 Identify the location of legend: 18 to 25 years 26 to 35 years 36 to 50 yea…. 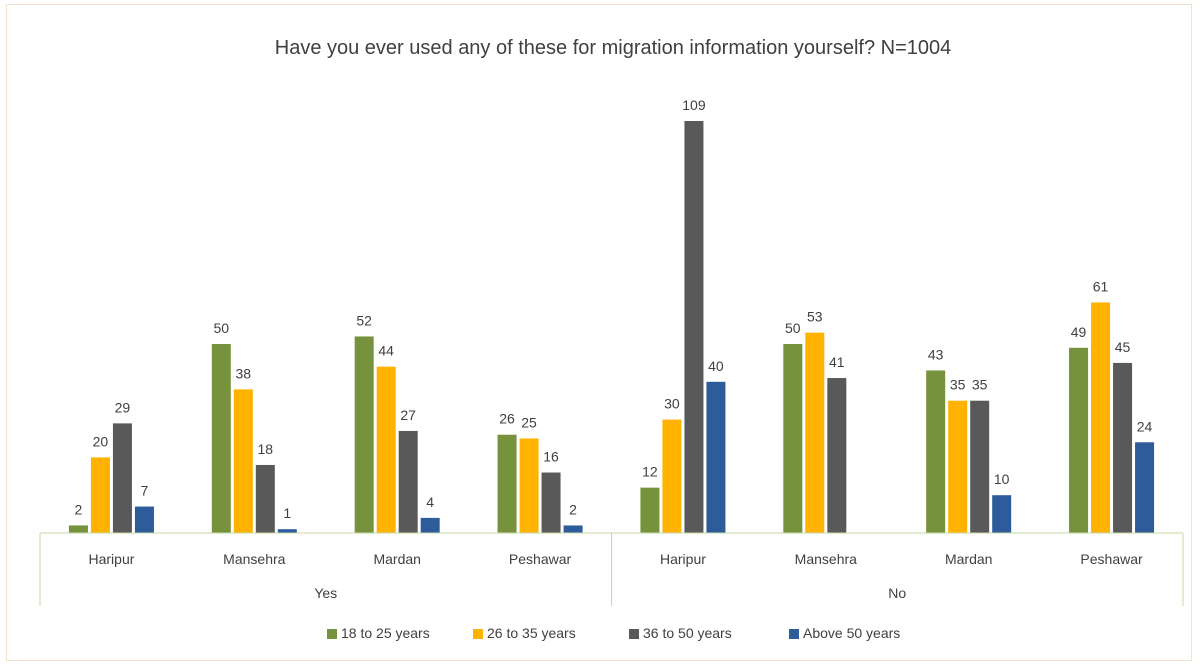
(613, 633).